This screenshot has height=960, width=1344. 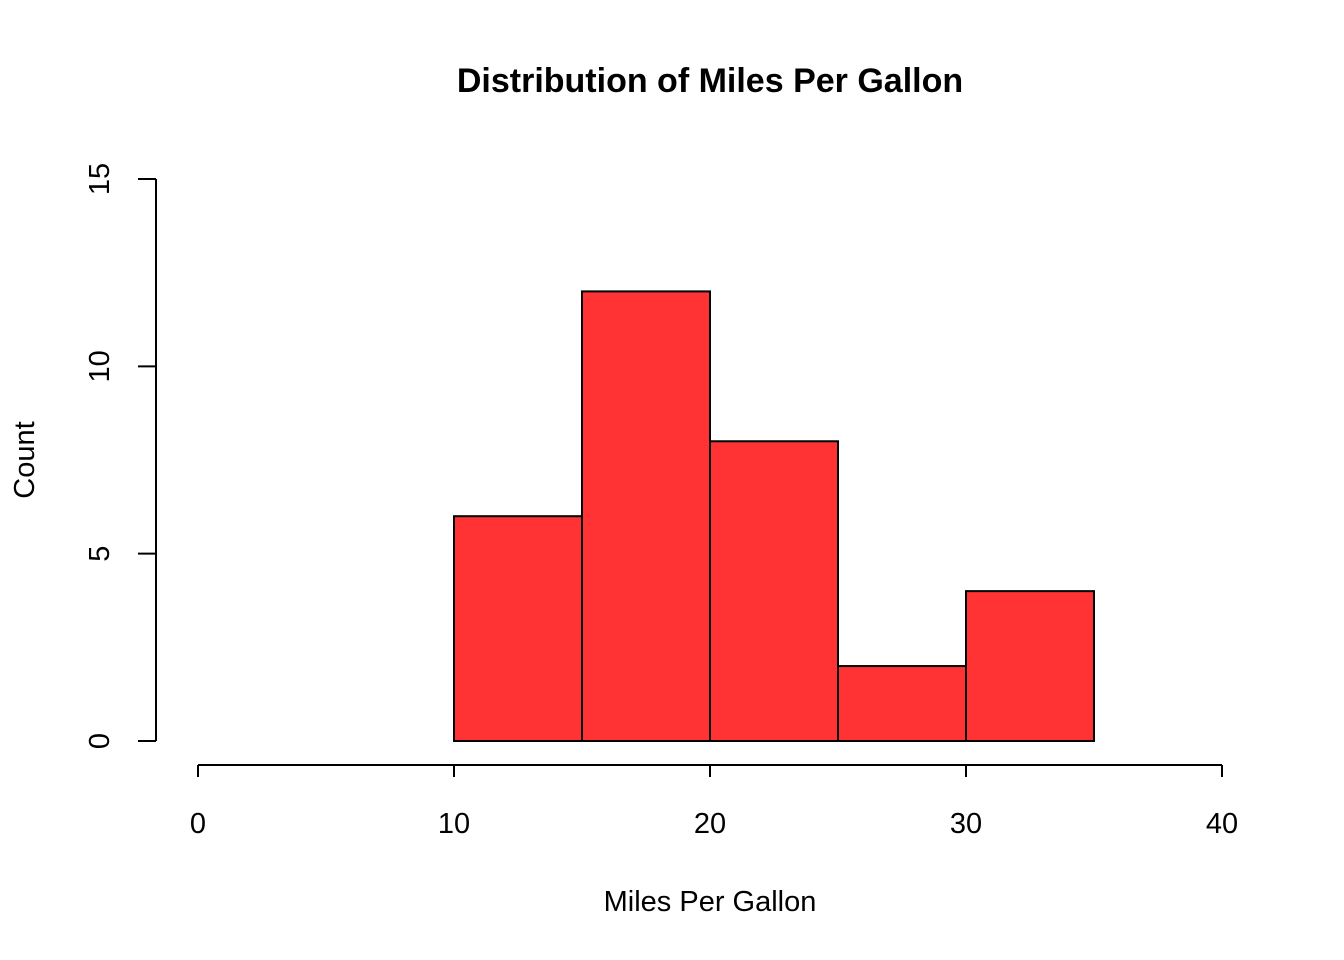 I want to click on y-axis-label: Count, so click(x=25, y=459).